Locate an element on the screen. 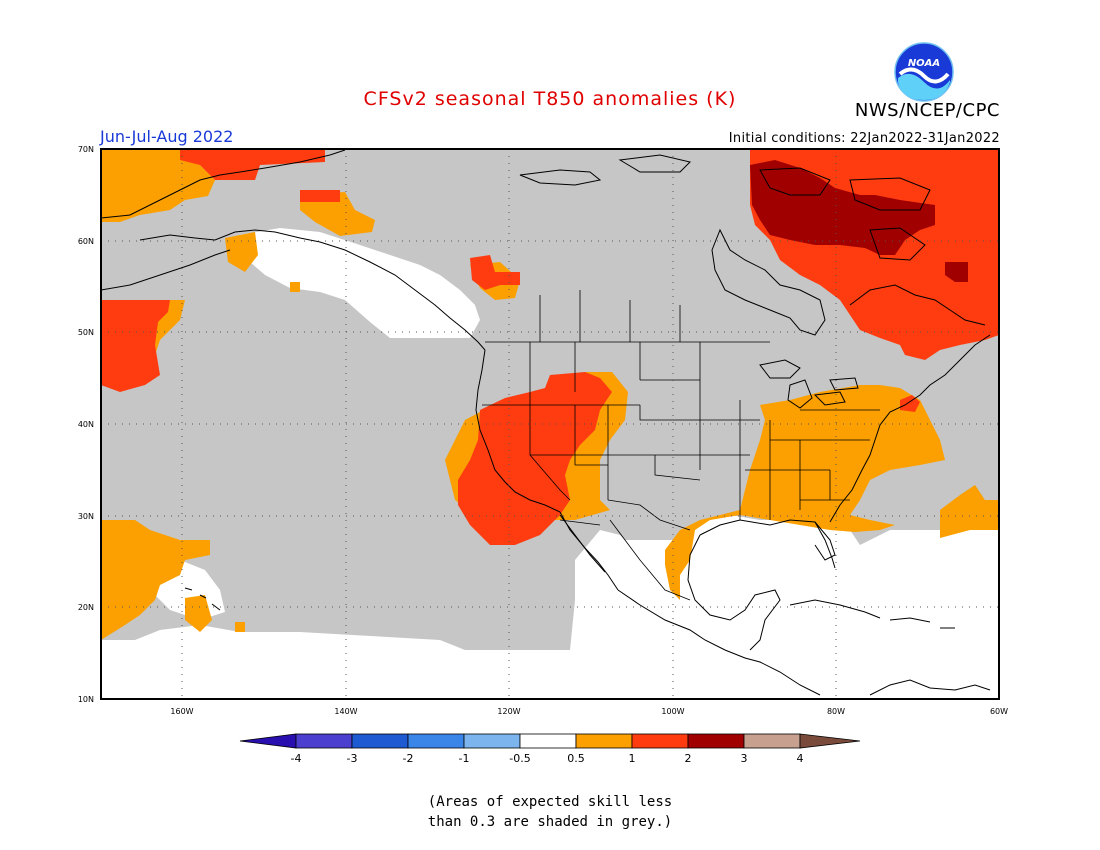 The width and height of the screenshot is (1100, 850). colorbar-label: 0.5 is located at coordinates (576, 758).